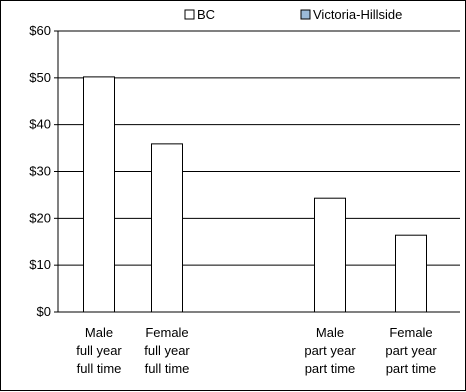  Describe the element at coordinates (357, 14) in the screenshot. I see `legend-label: Victoria-Hillside` at that location.